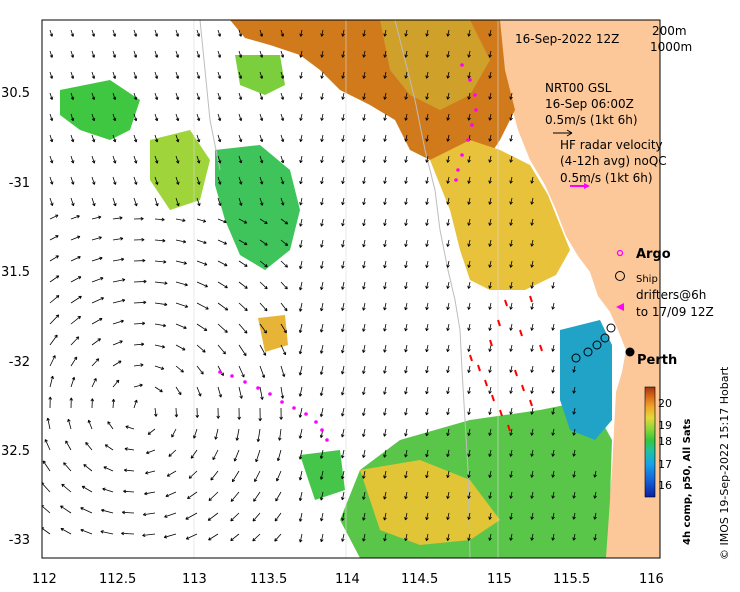  I want to click on isobath-line, so click(432, 289).